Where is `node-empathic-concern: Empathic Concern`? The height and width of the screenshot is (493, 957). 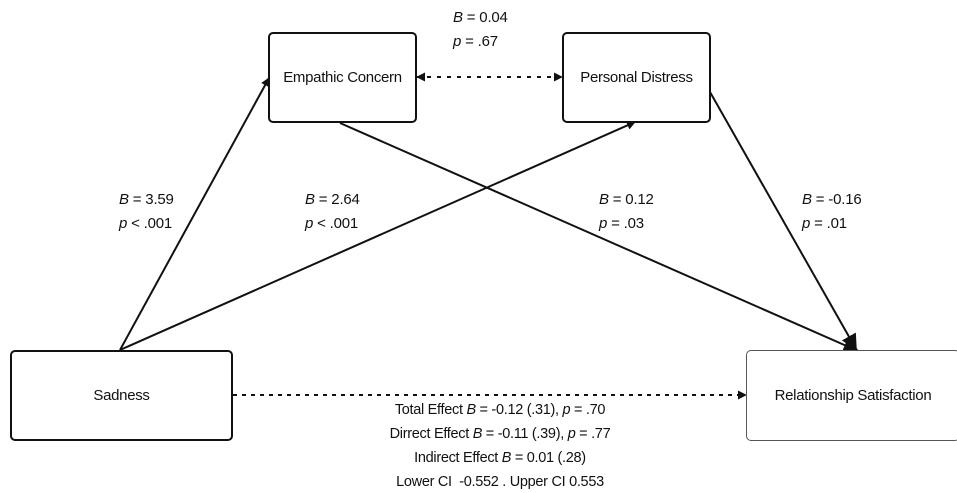
node-empathic-concern: Empathic Concern is located at coordinates (342, 77).